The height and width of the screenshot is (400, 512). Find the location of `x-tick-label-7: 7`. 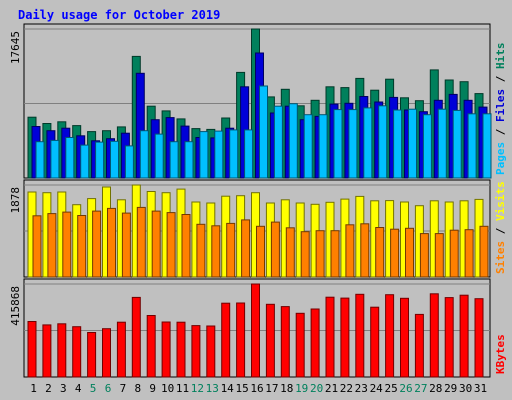

x-tick-label-7: 7 is located at coordinates (123, 388).